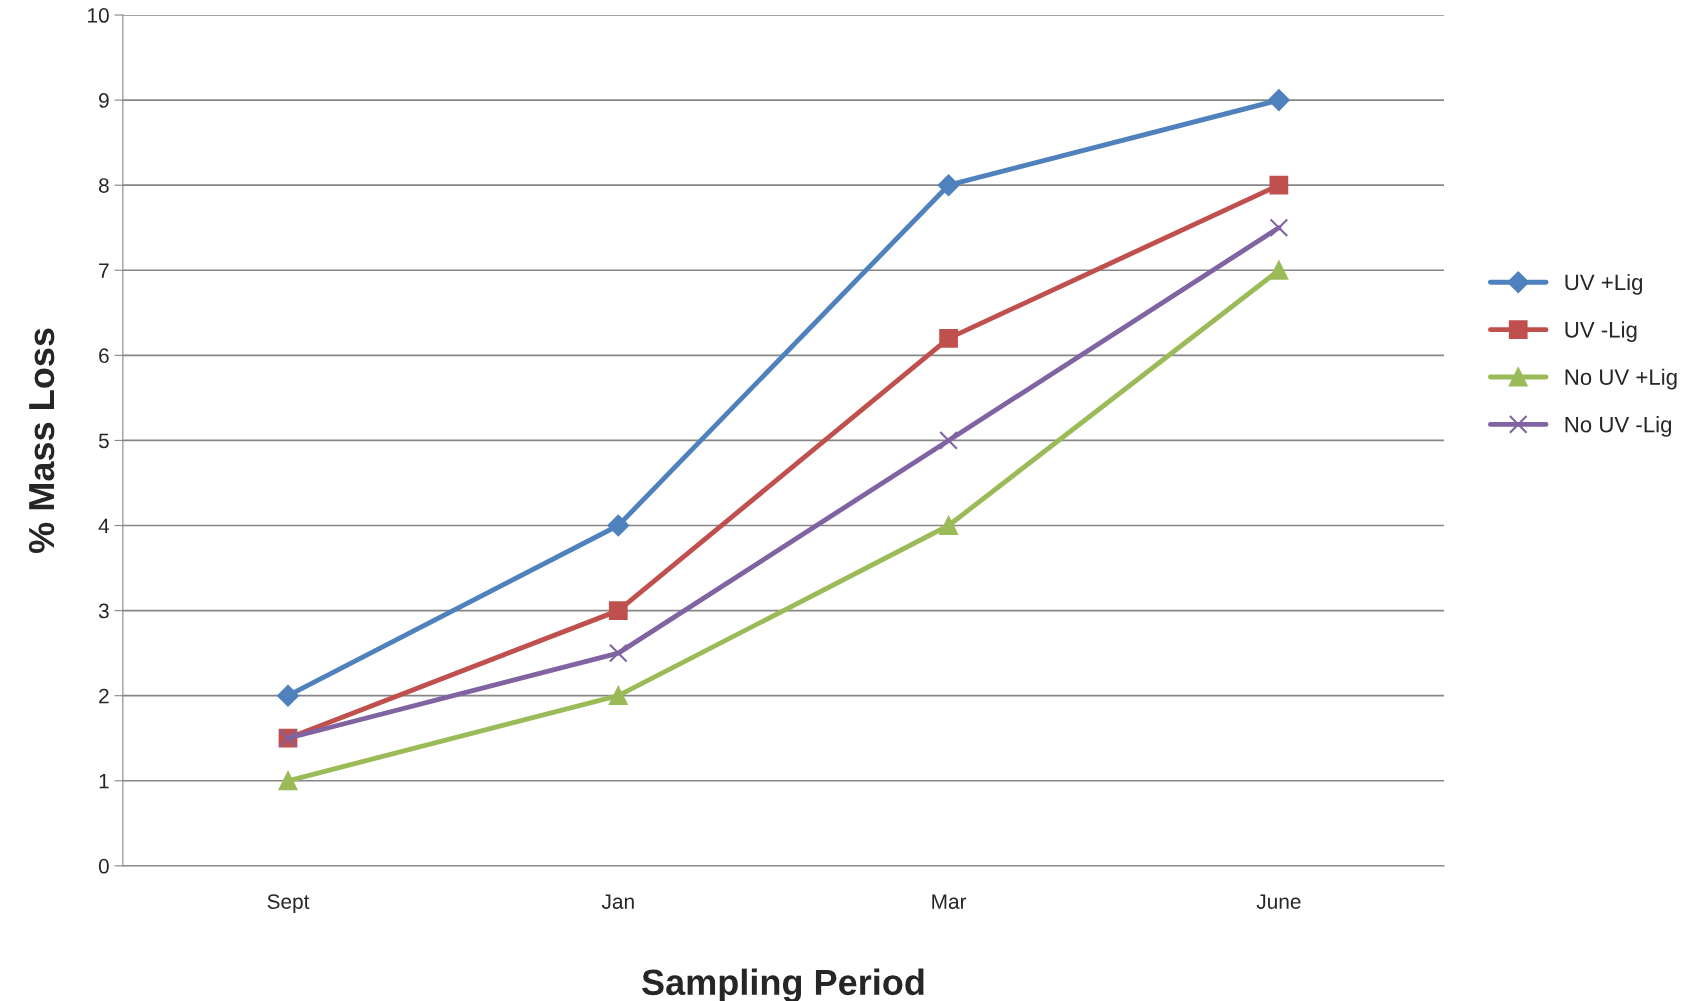 The width and height of the screenshot is (1683, 1001). Describe the element at coordinates (1278, 901) in the screenshot. I see `x-tick-label: June` at that location.